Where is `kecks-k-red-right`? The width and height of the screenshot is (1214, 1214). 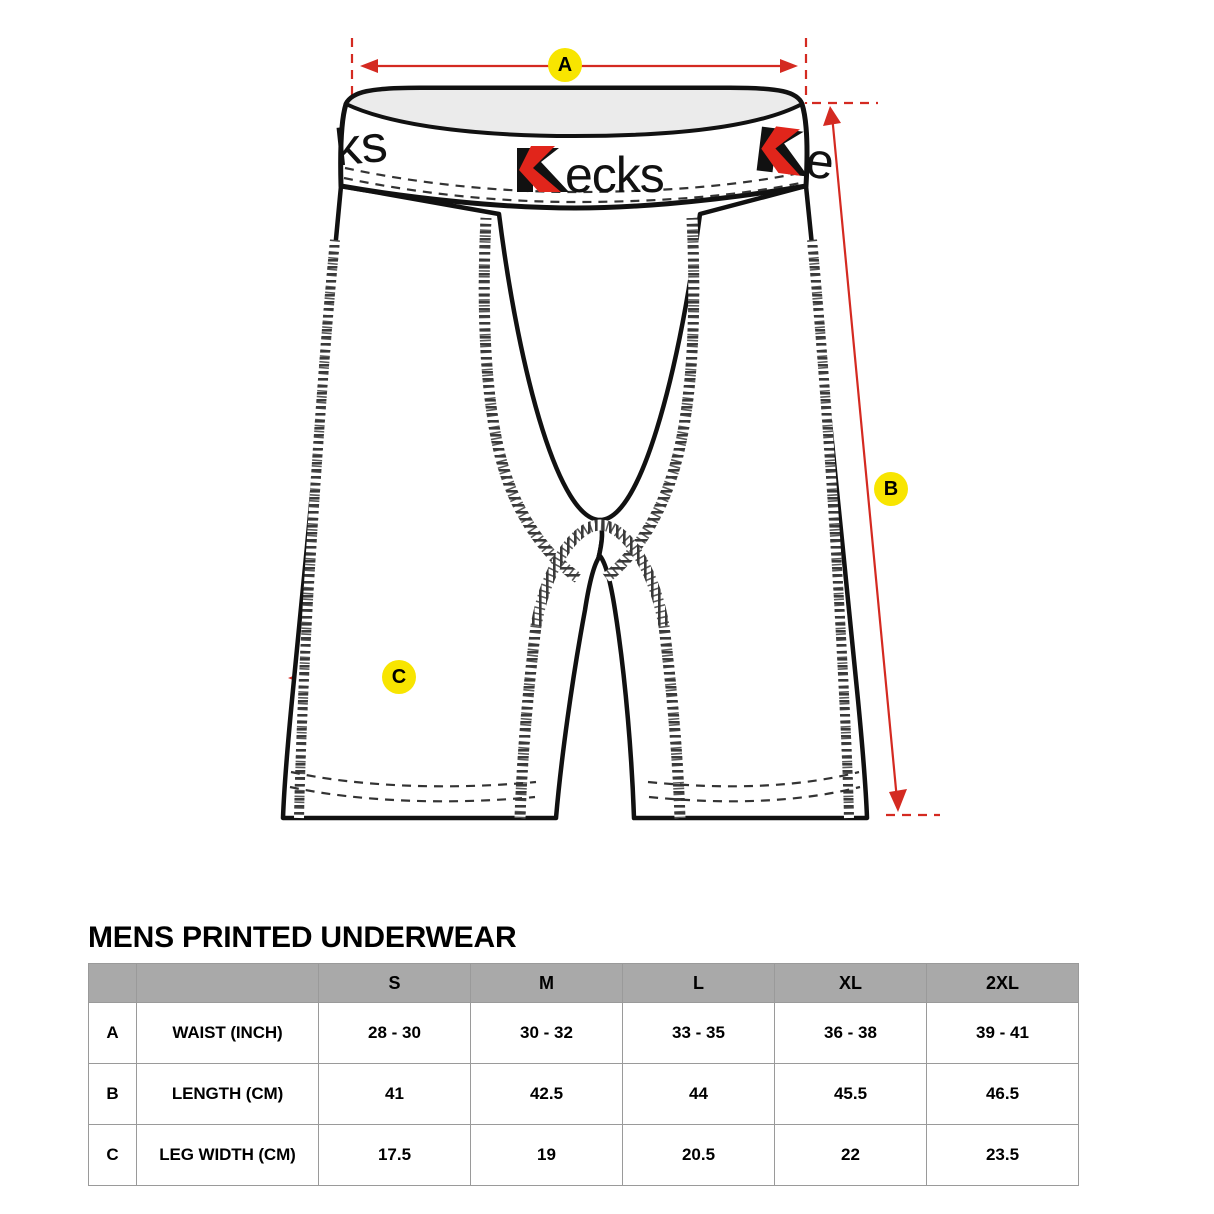
kecks-k-red-right is located at coordinates (781, 151).